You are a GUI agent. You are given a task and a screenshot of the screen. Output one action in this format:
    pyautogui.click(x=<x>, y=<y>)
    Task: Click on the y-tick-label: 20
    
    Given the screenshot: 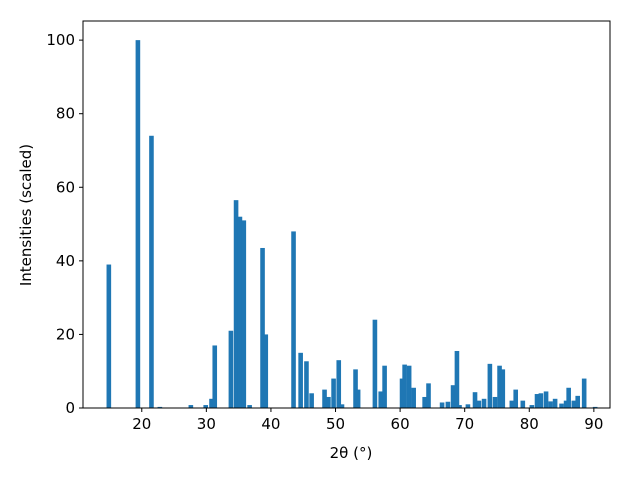 What is the action you would take?
    pyautogui.click(x=65, y=334)
    